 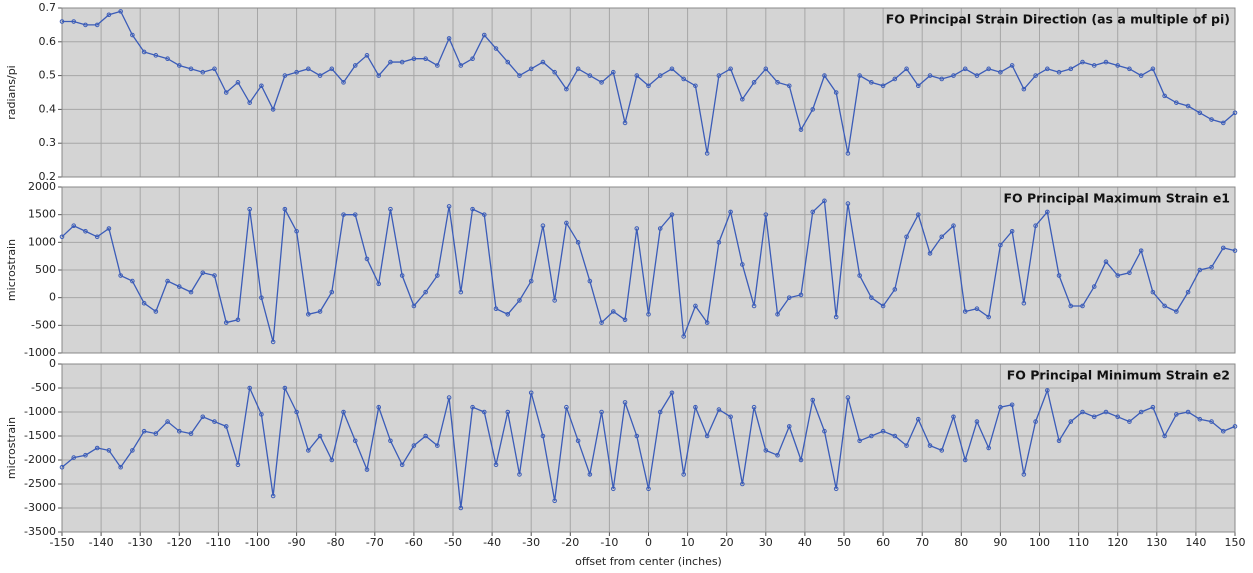 What do you see at coordinates (961, 542) in the screenshot?
I see `x-tick-label: 80` at bounding box center [961, 542].